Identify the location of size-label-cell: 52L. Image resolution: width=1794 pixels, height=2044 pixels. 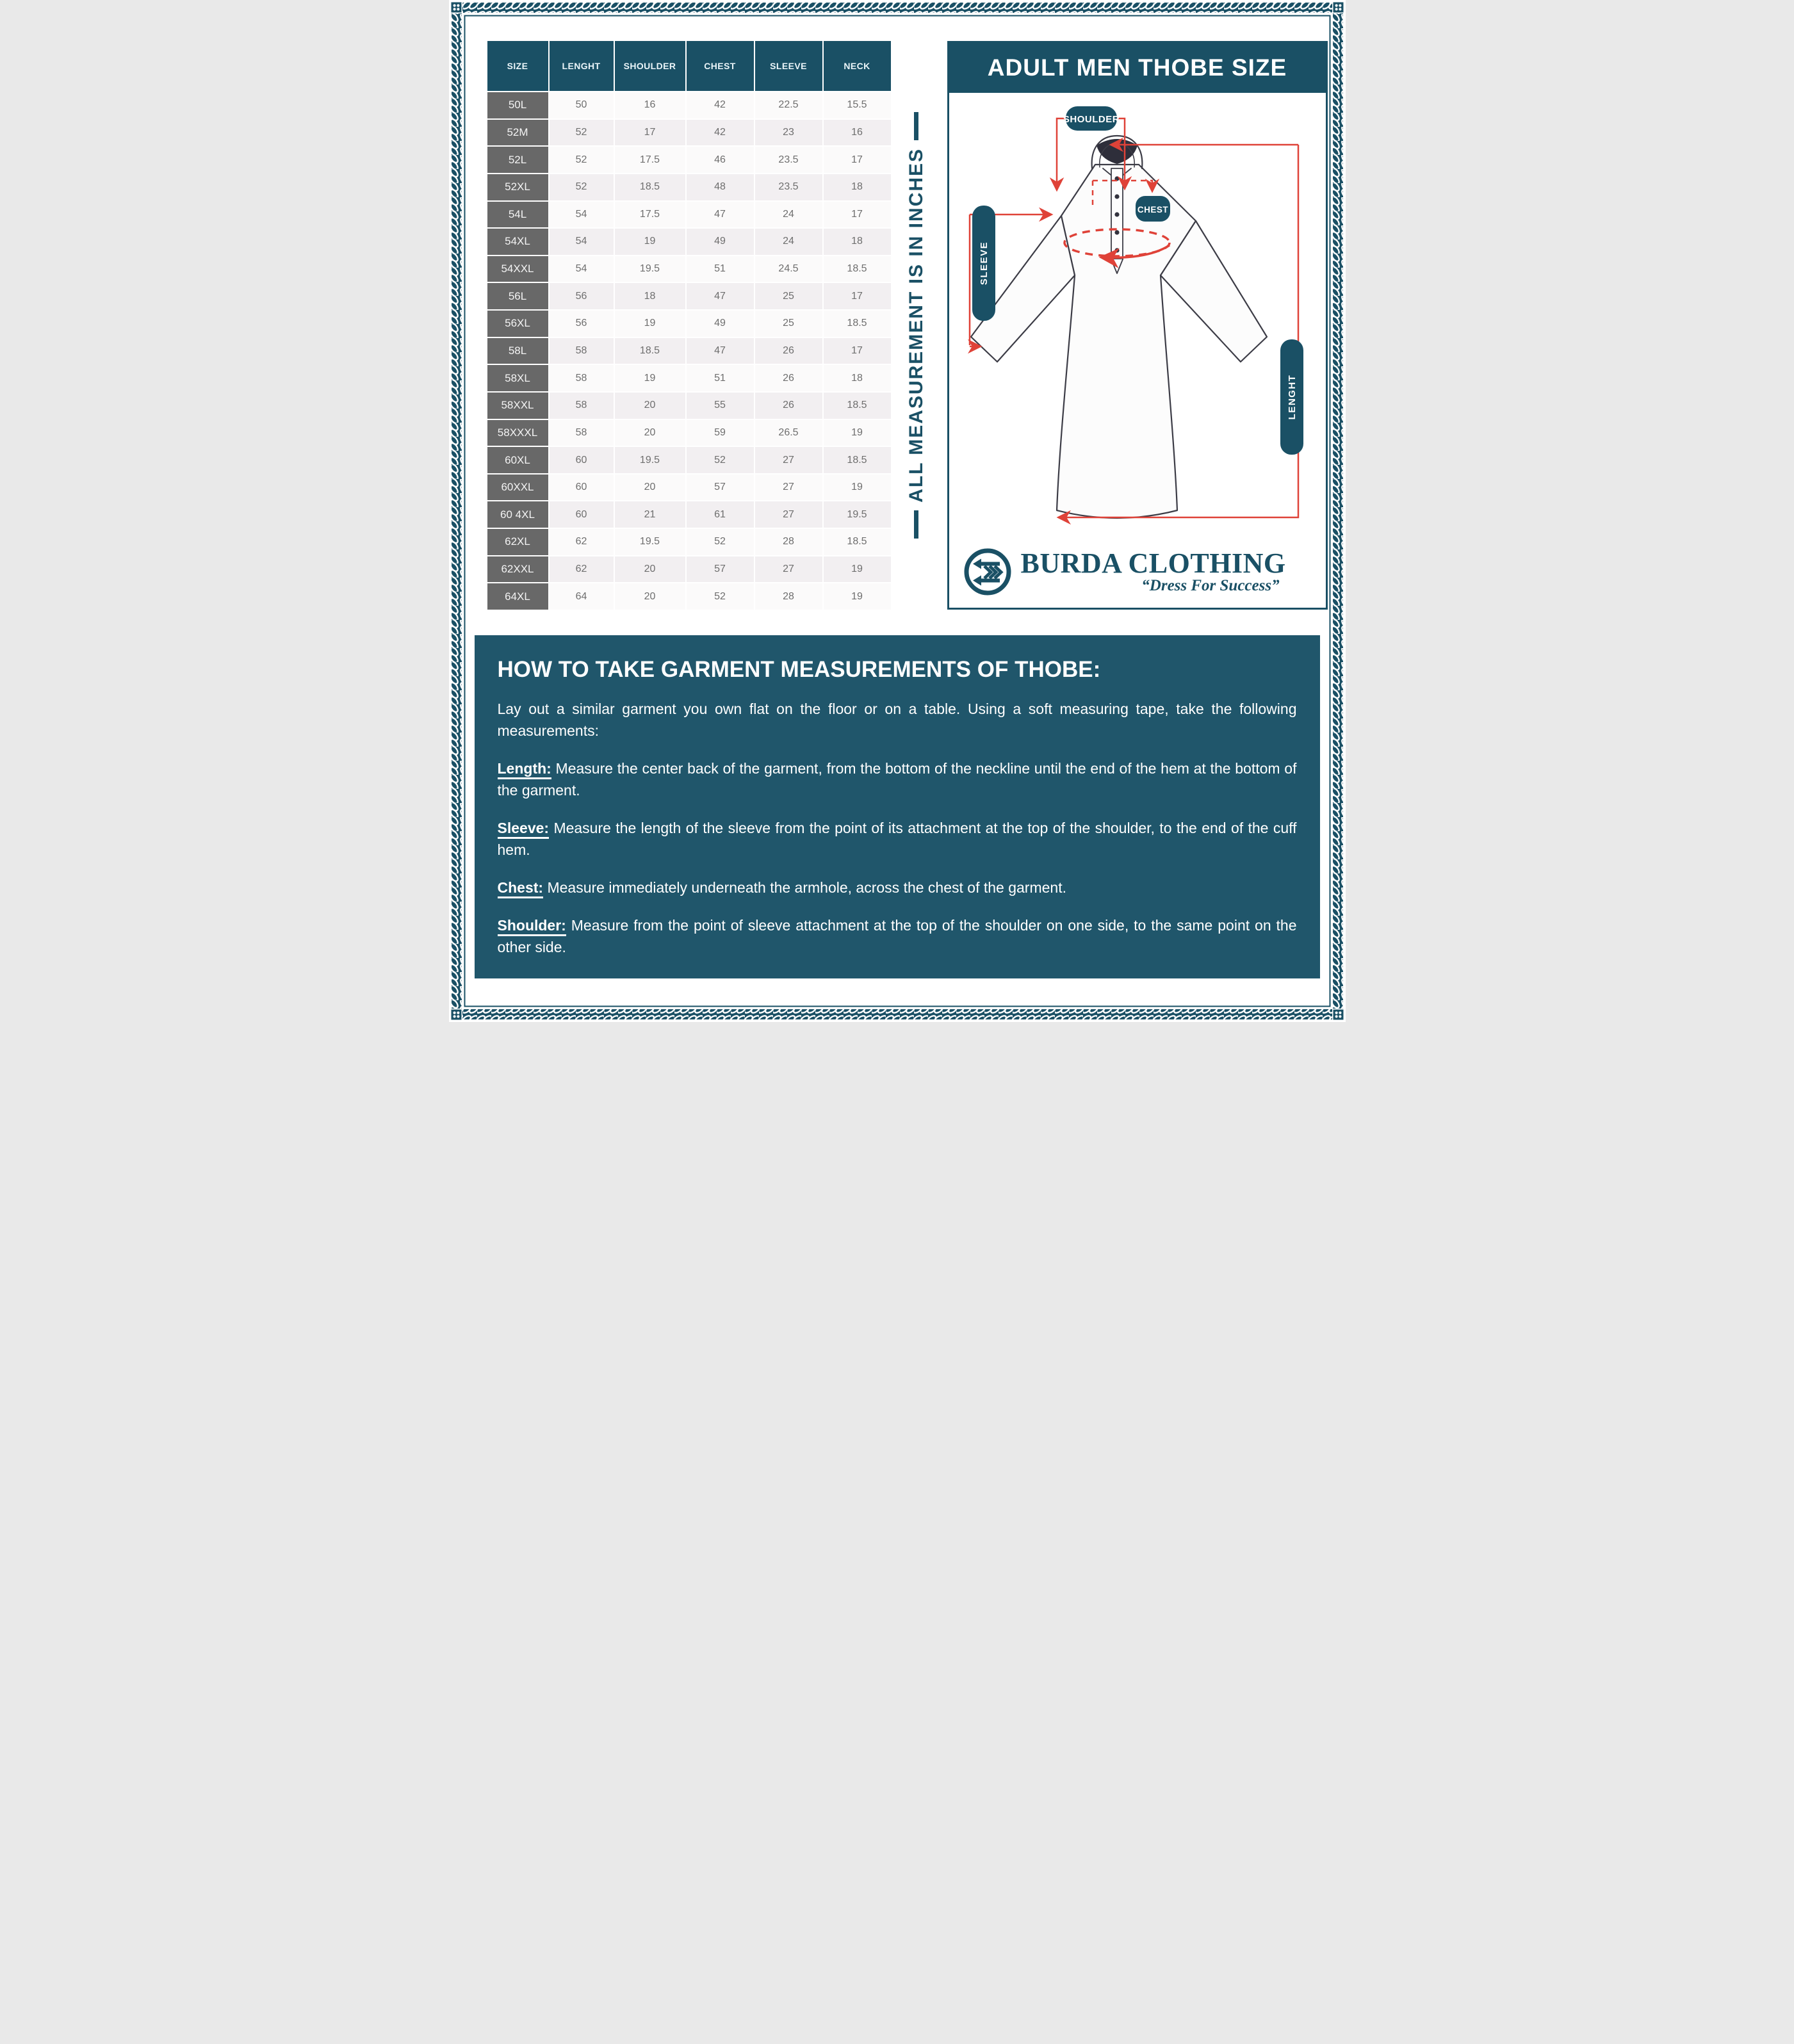
(518, 160).